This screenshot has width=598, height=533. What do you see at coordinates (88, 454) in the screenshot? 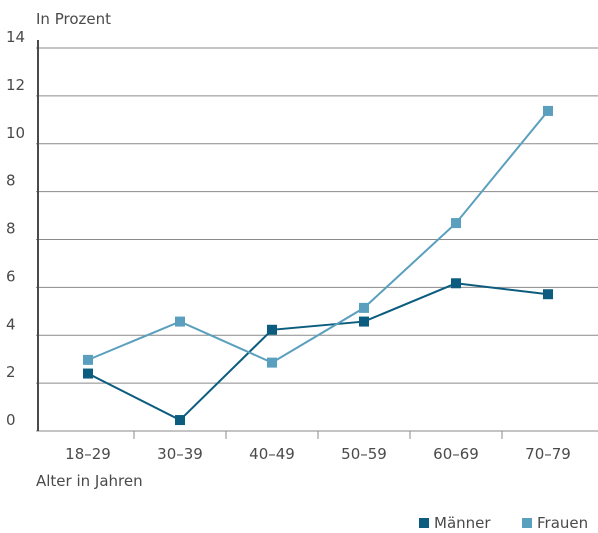
I see `x-tick-label: 18–29` at bounding box center [88, 454].